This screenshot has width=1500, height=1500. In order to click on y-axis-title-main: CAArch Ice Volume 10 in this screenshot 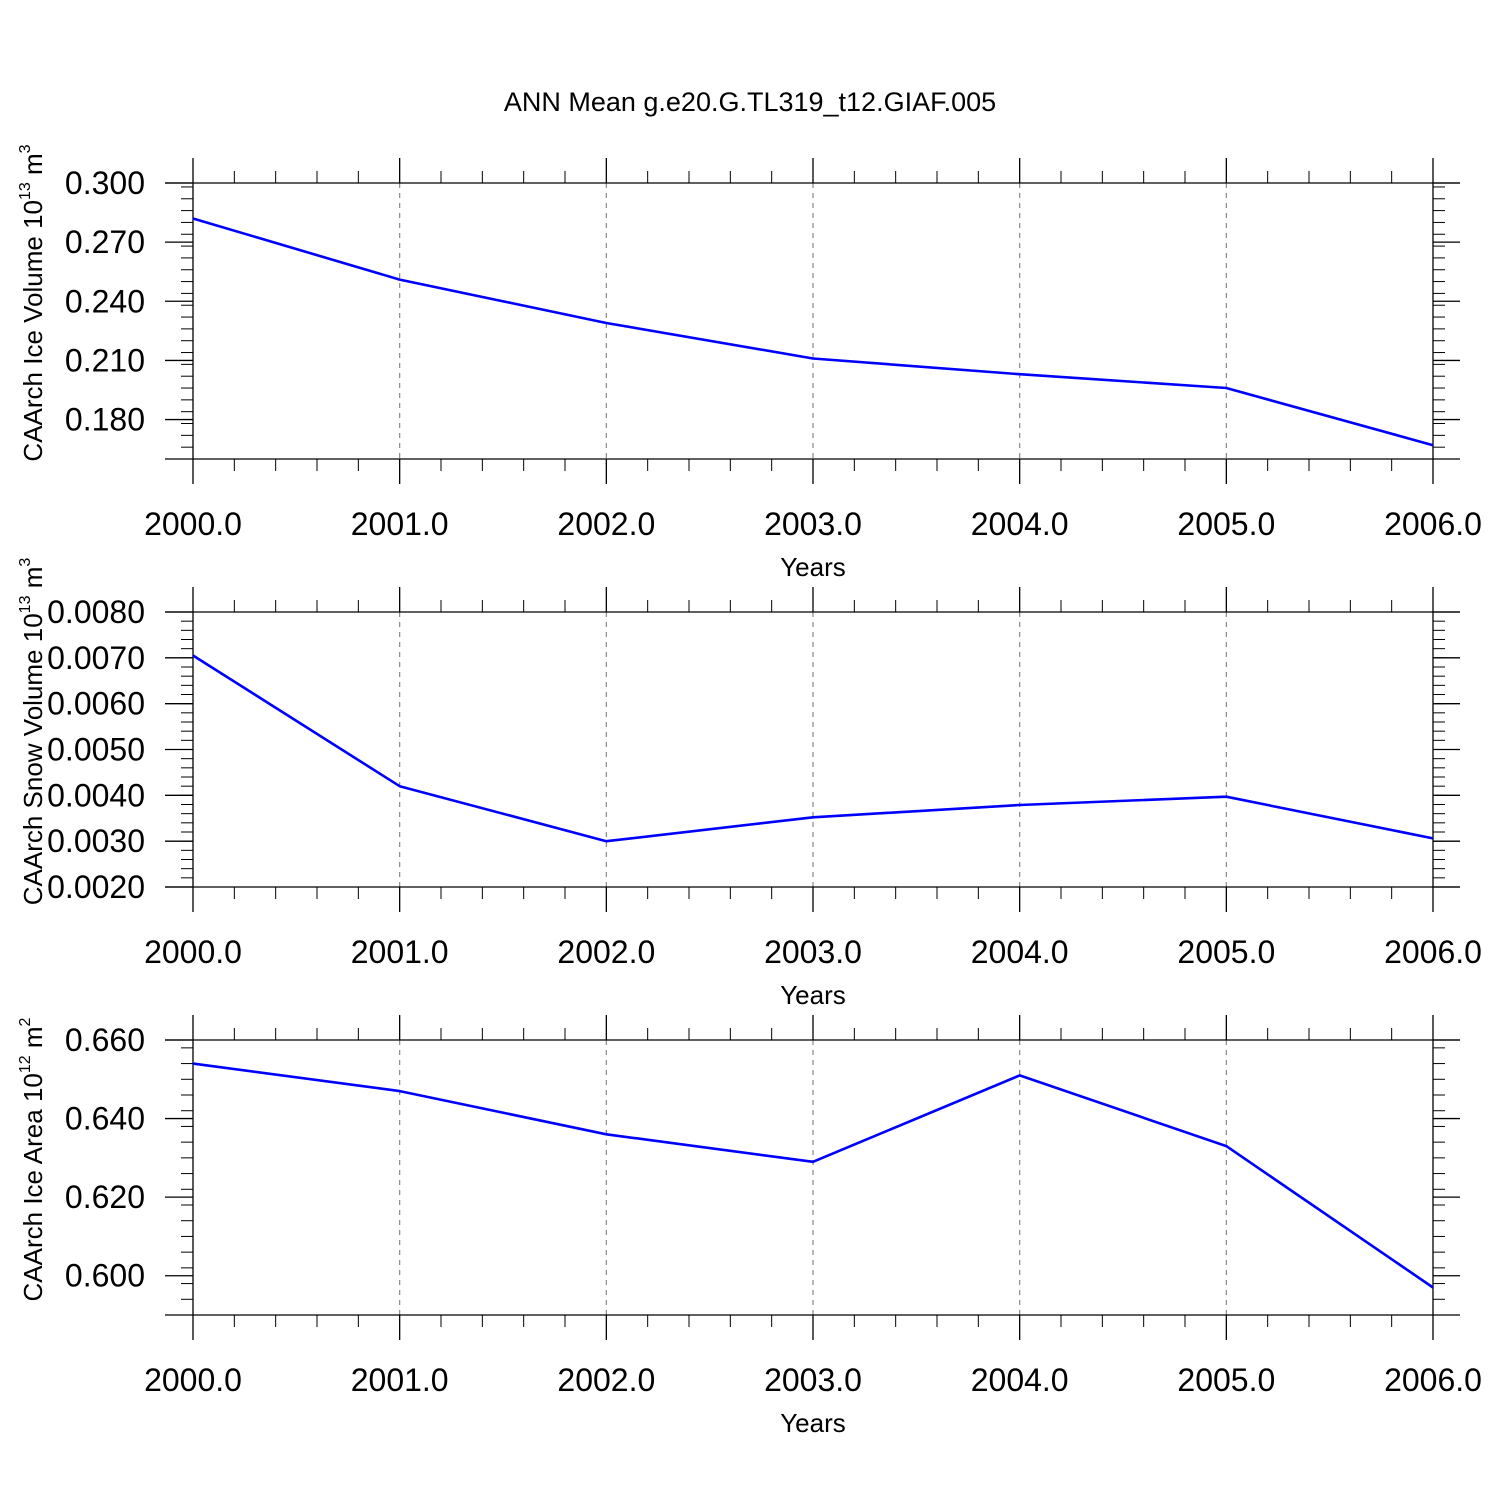, I will do `click(33, 331)`.